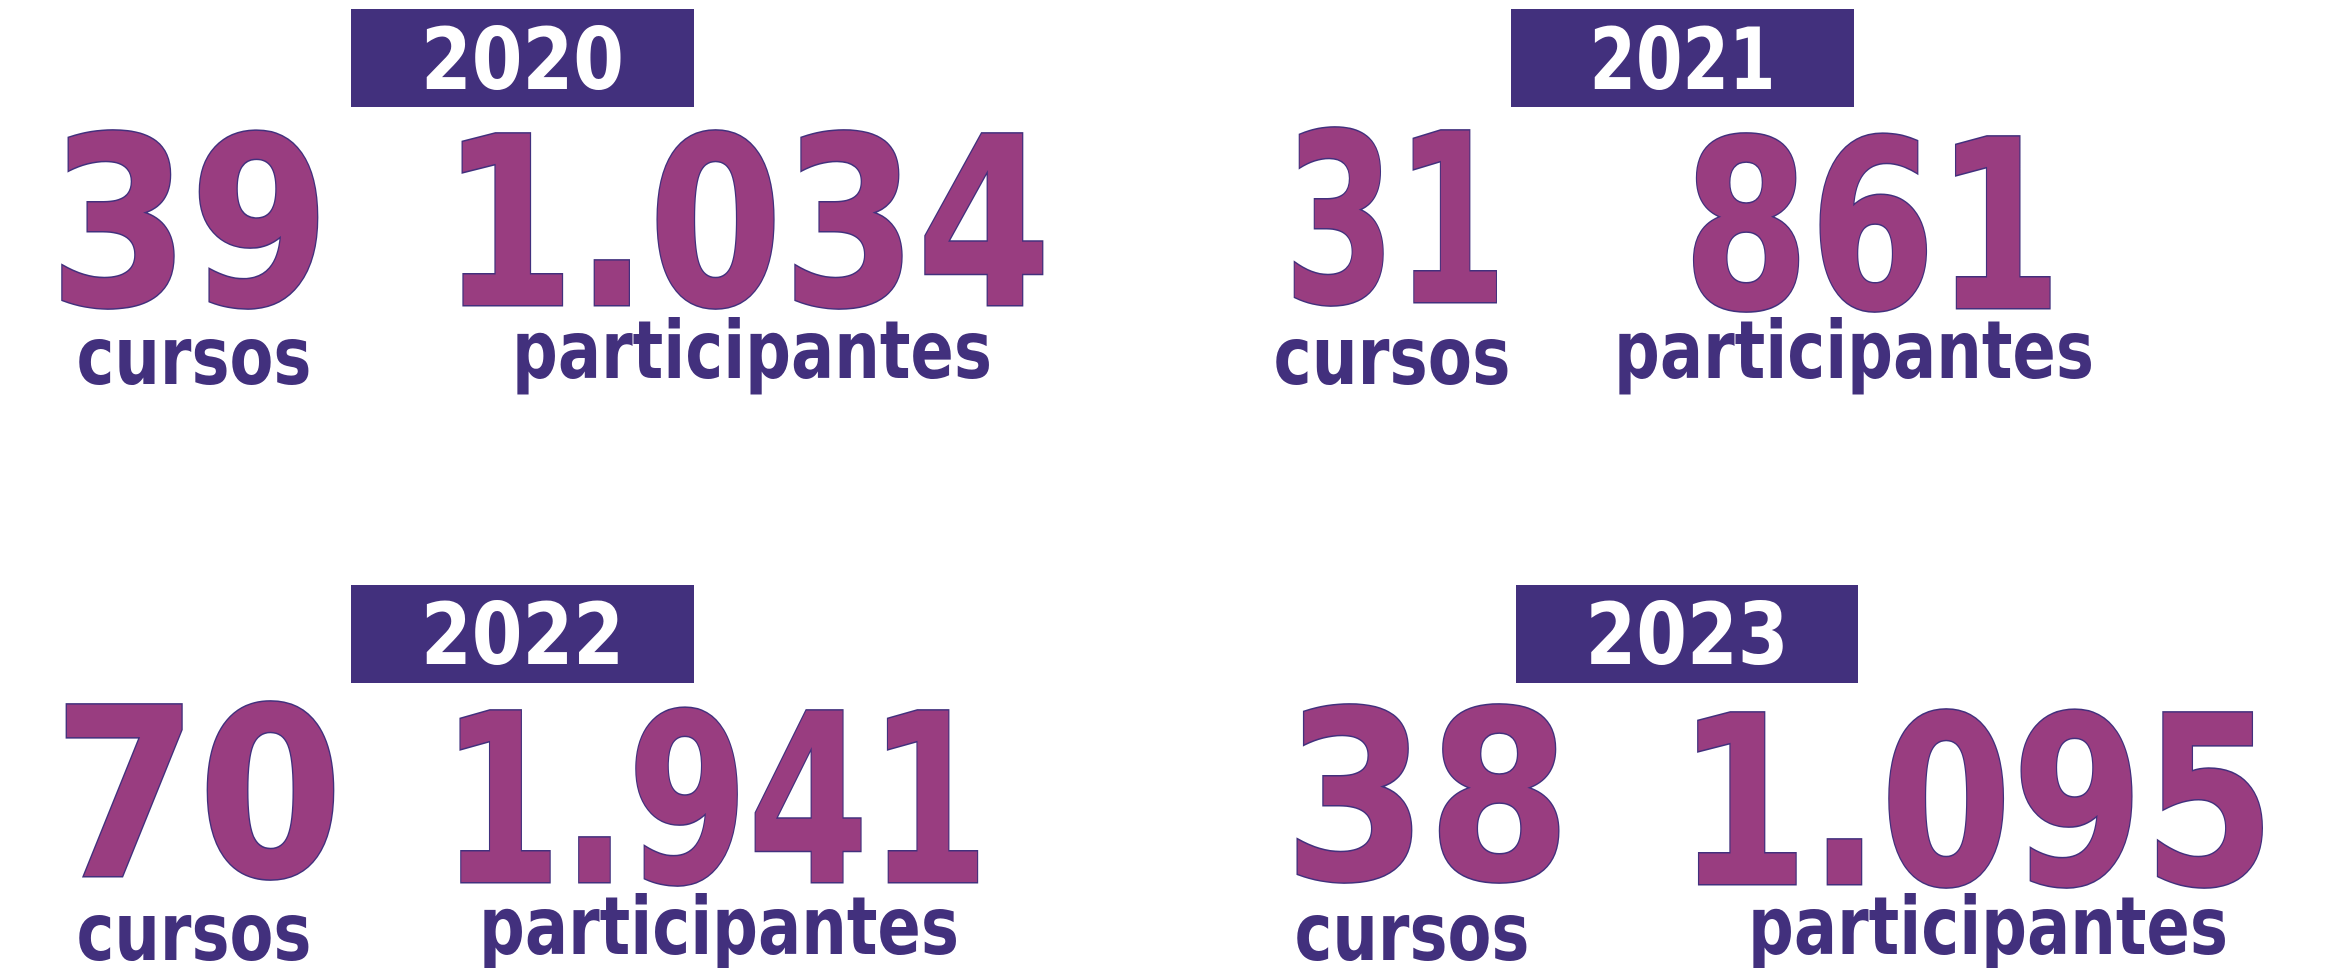 Image resolution: width=2335 pixels, height=968 pixels. I want to click on year: 2023, so click(1687, 635).